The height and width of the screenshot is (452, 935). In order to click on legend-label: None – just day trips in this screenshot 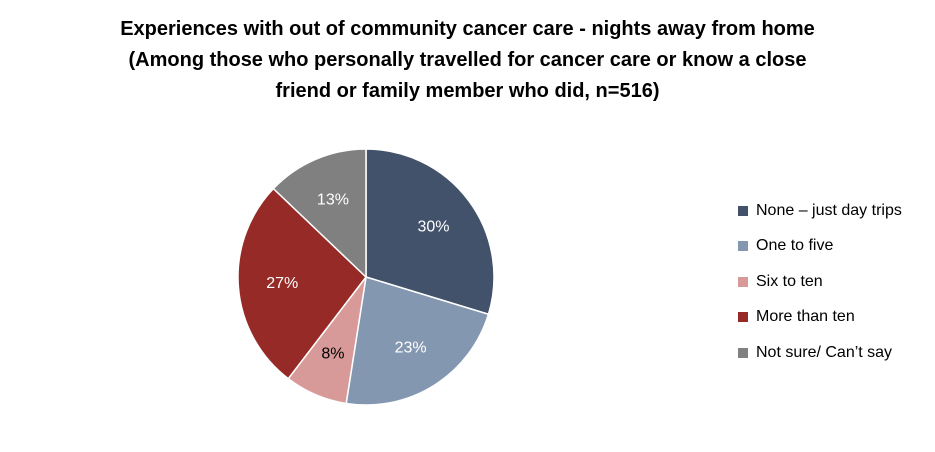, I will do `click(829, 210)`.